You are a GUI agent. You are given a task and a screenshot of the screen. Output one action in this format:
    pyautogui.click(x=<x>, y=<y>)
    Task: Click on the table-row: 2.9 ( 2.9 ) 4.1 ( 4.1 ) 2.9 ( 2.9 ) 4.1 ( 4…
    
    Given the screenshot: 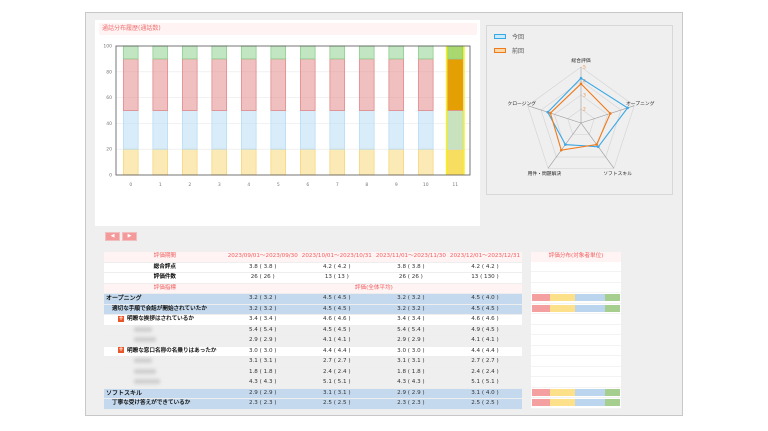 What is the action you would take?
    pyautogui.click(x=313, y=341)
    